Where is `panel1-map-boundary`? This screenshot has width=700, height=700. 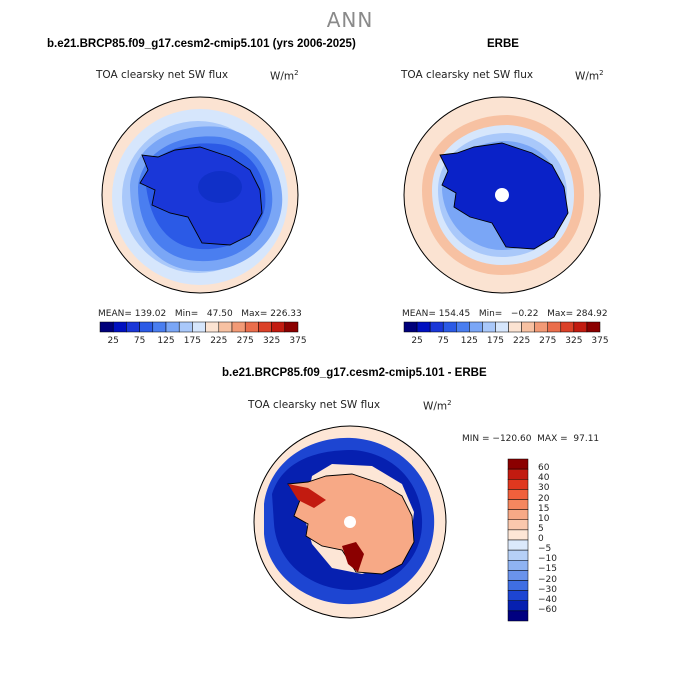 panel1-map-boundary is located at coordinates (200, 195).